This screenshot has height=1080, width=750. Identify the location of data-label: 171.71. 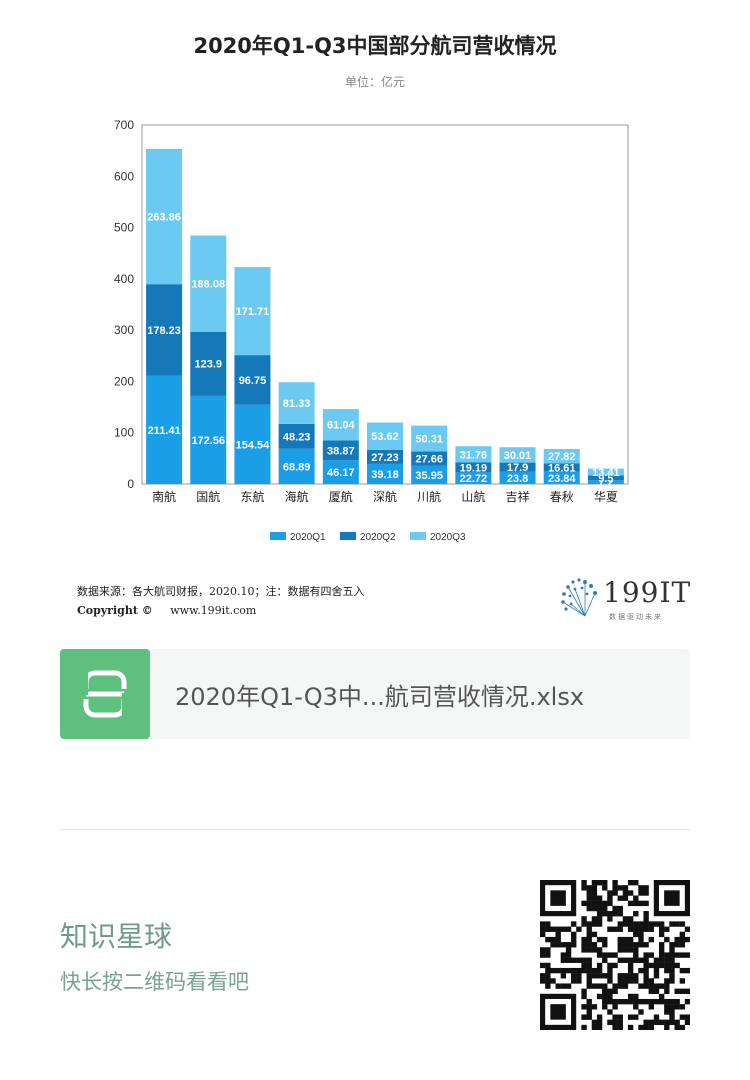
(253, 312).